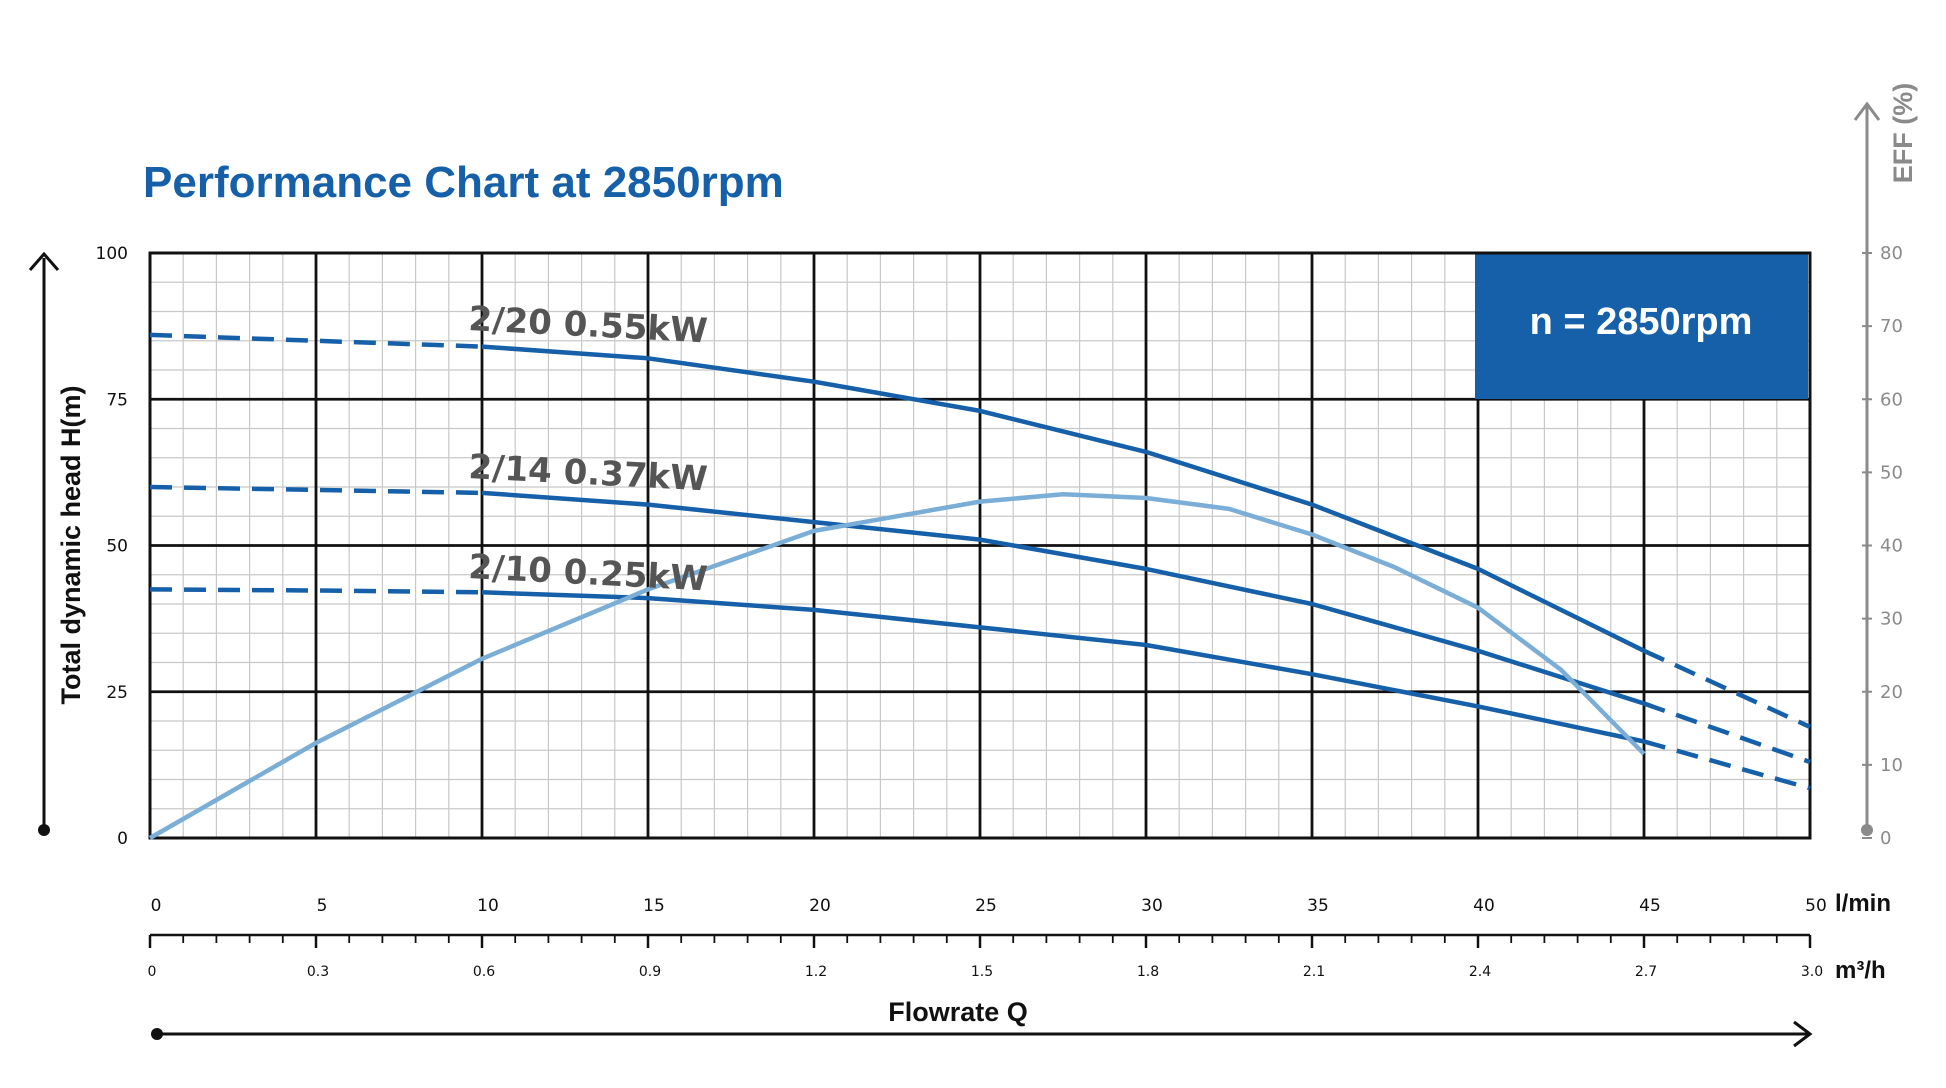  What do you see at coordinates (588, 473) in the screenshot?
I see `curve-label: 2/14 0.37kW` at bounding box center [588, 473].